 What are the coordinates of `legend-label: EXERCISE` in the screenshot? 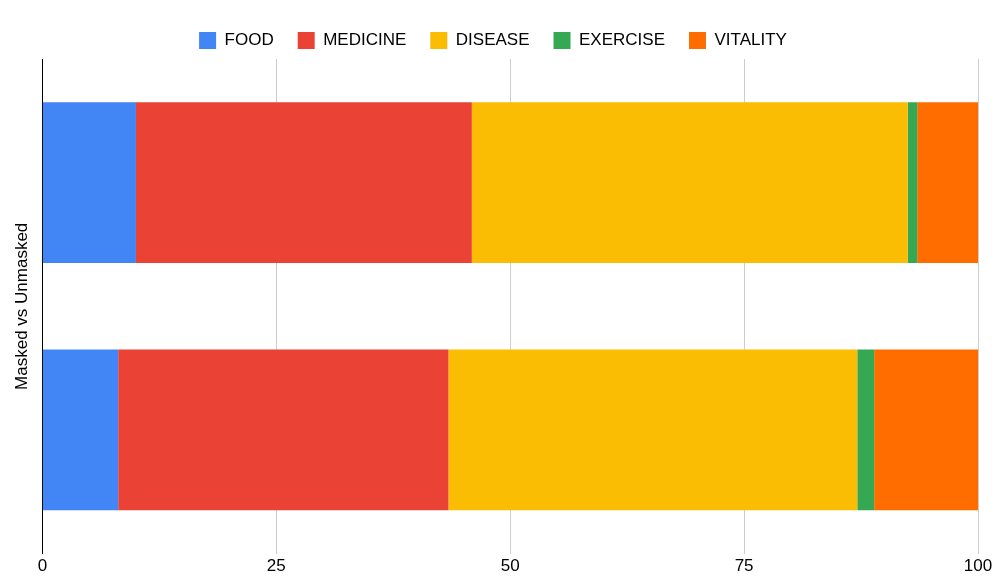 It's located at (622, 40).